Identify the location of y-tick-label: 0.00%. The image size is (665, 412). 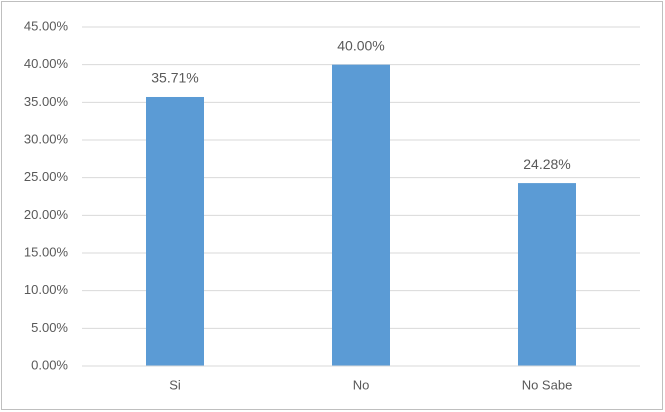
(49, 364).